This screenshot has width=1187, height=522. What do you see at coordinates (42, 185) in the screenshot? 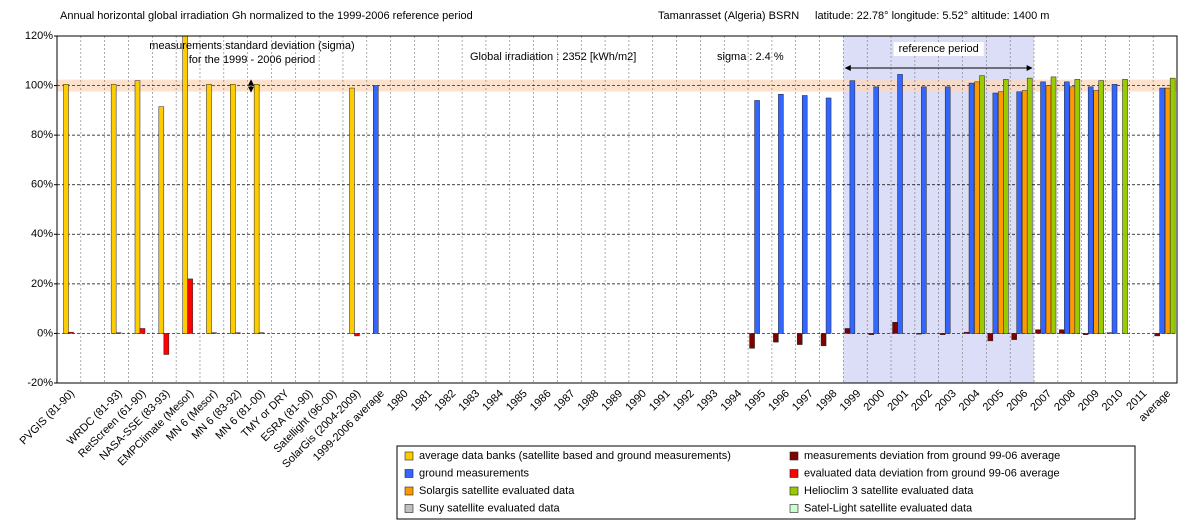
I see `y-tick-label: 60%` at bounding box center [42, 185].